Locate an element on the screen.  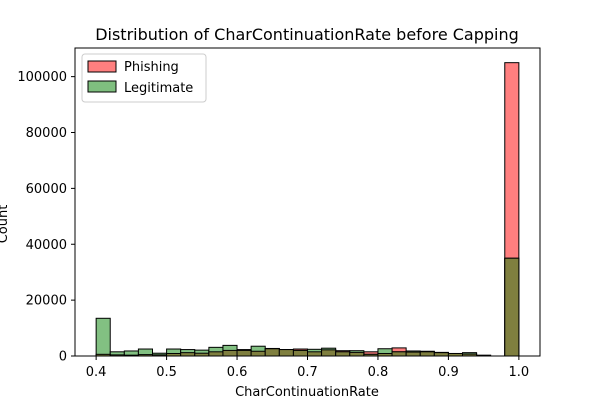
y-tick-label: 20000 is located at coordinates (46, 301).